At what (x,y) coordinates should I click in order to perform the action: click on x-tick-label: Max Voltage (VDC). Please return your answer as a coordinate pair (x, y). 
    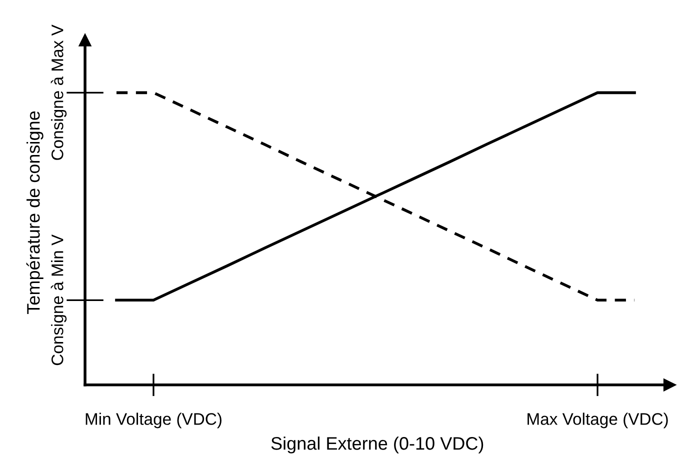
    Looking at the image, I should click on (598, 420).